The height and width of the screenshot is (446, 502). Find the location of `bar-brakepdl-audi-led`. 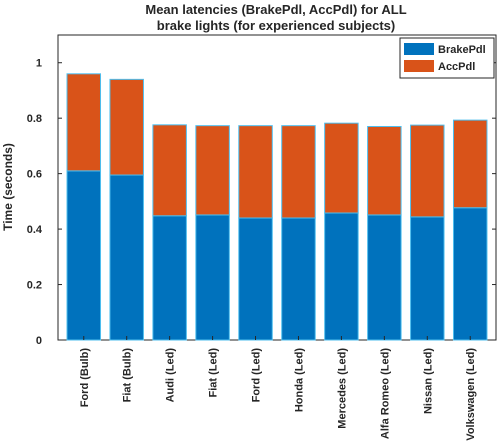

bar-brakepdl-audi-led is located at coordinates (169, 278).